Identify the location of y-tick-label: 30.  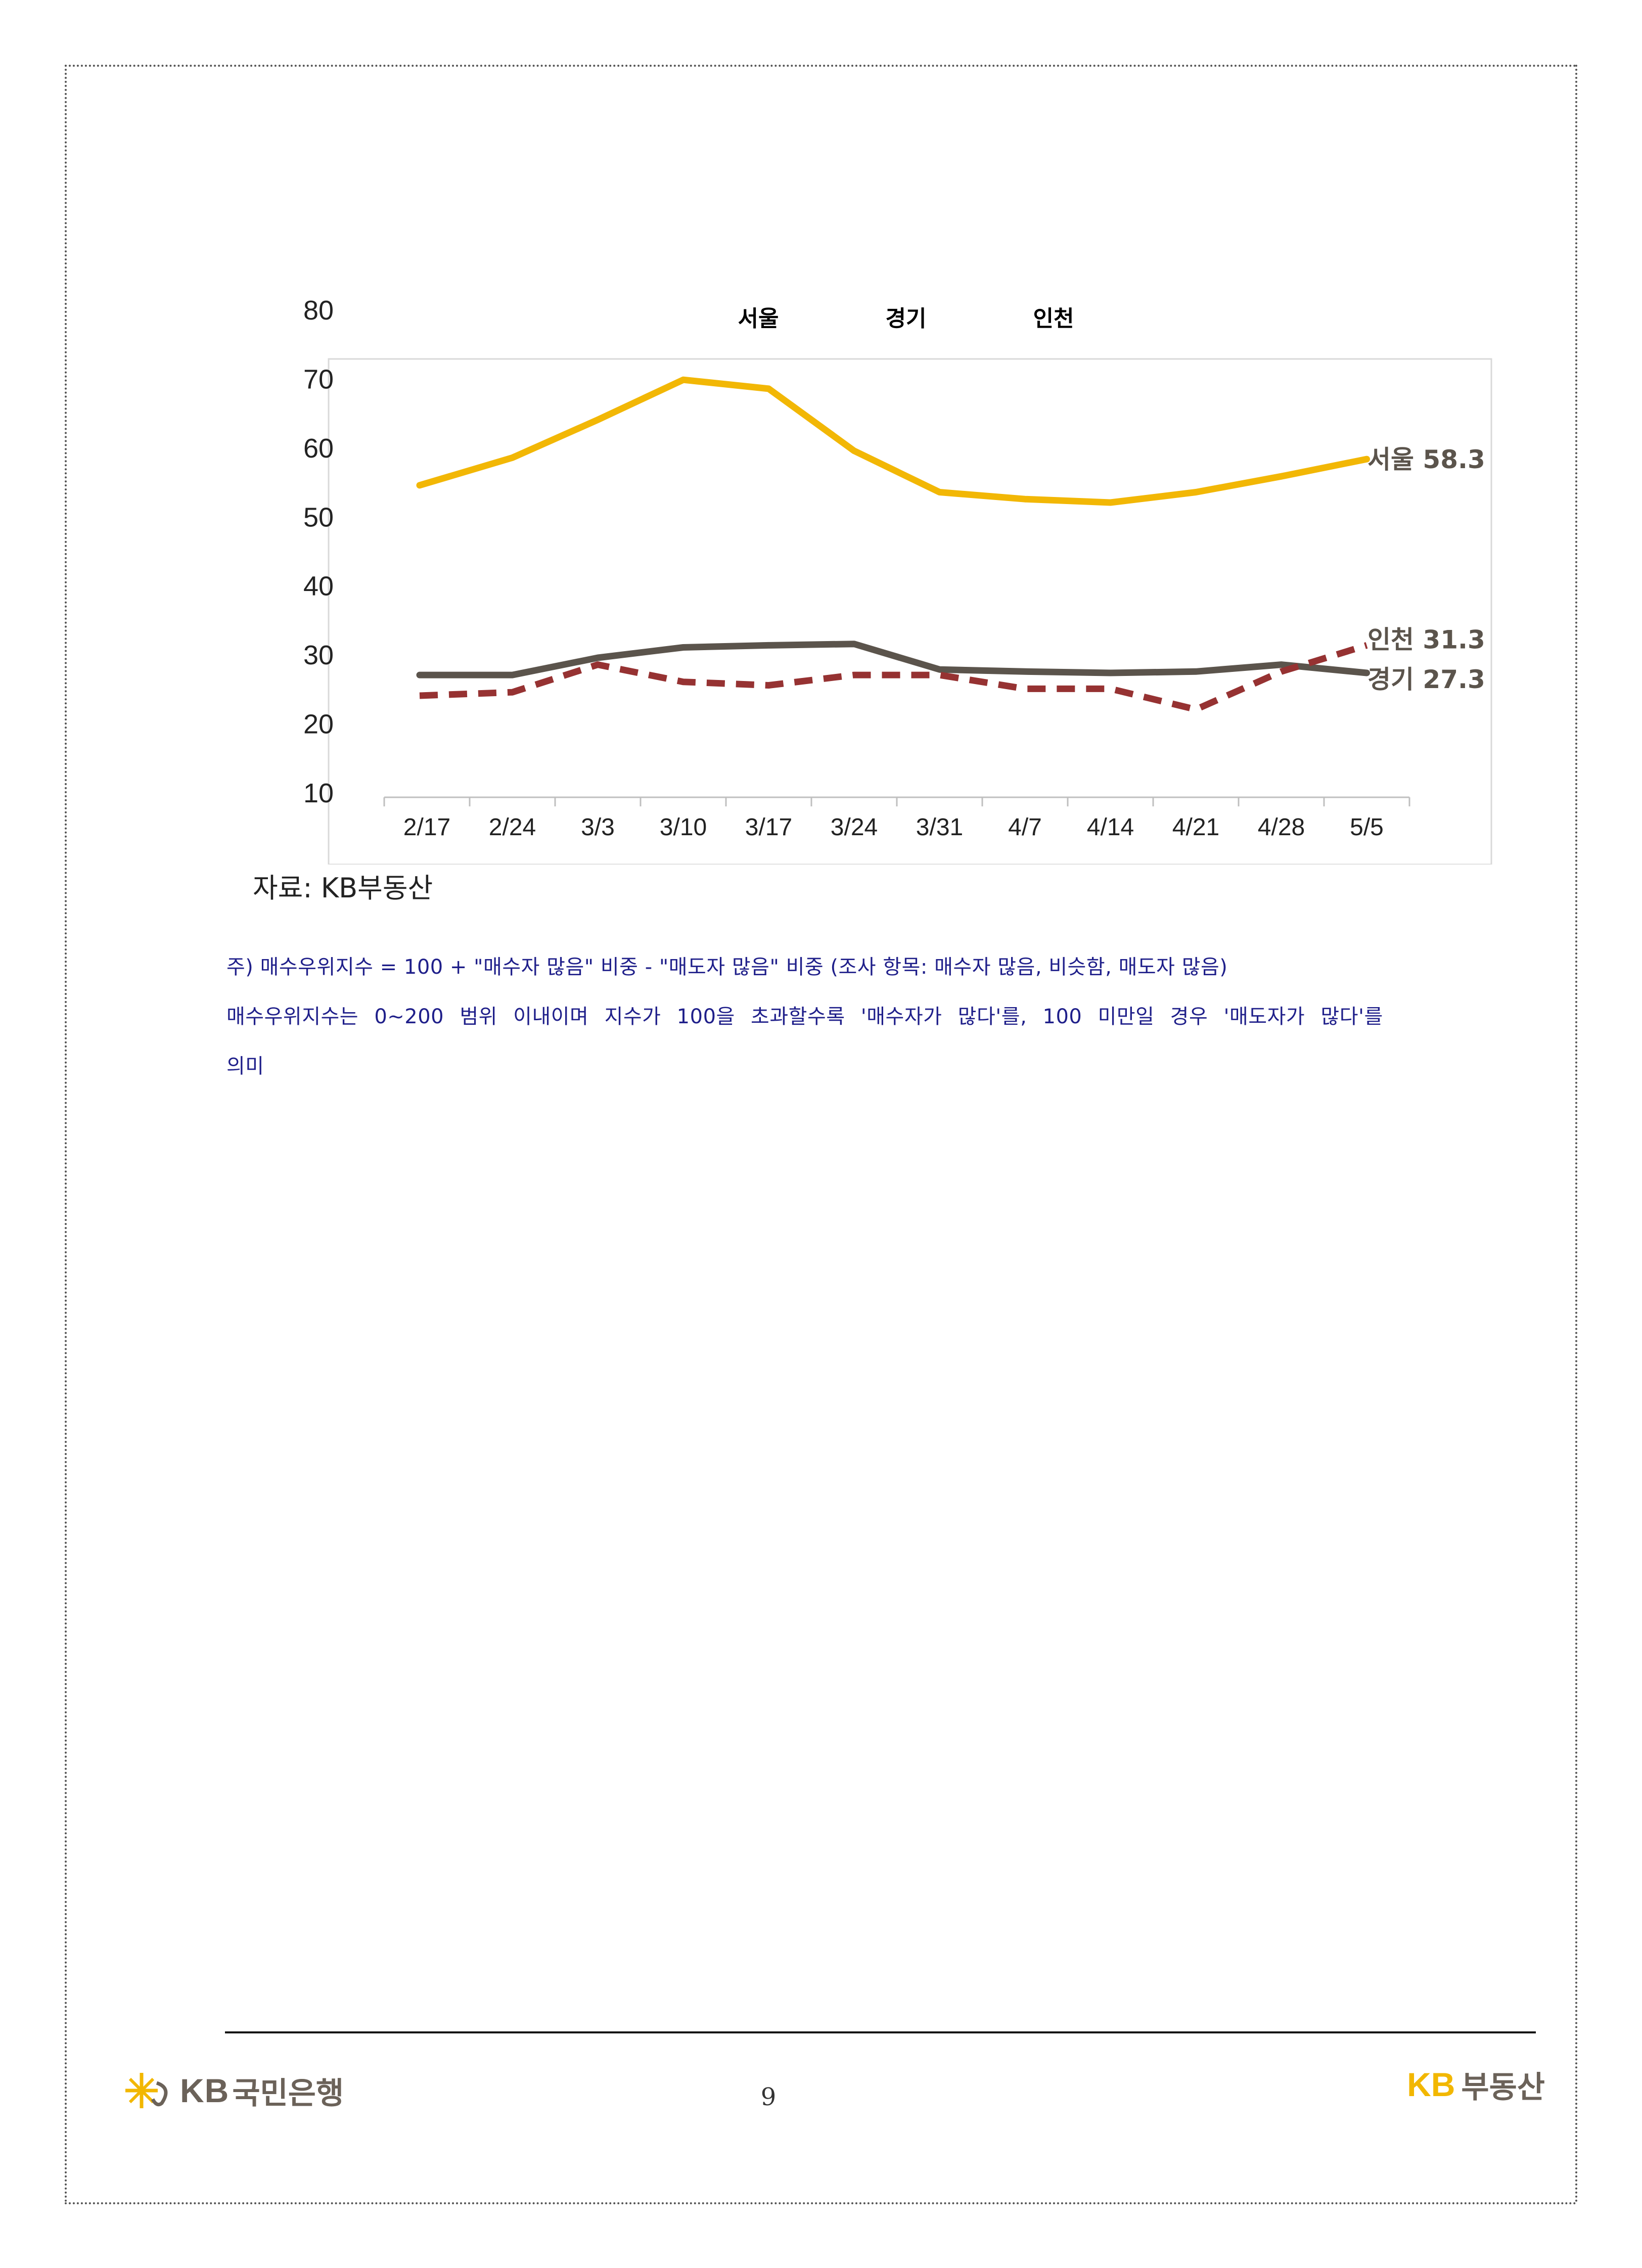
(318, 655).